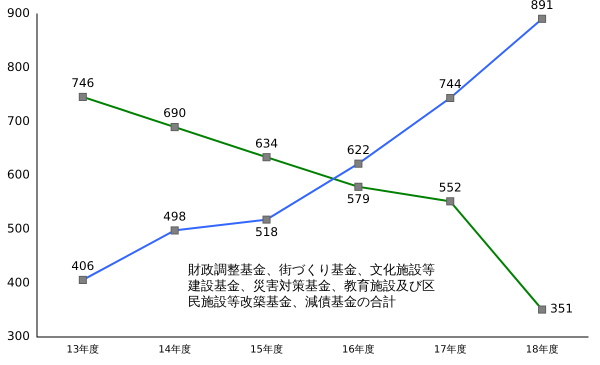 The image size is (600, 365). I want to click on data-label: 746, so click(82, 83).